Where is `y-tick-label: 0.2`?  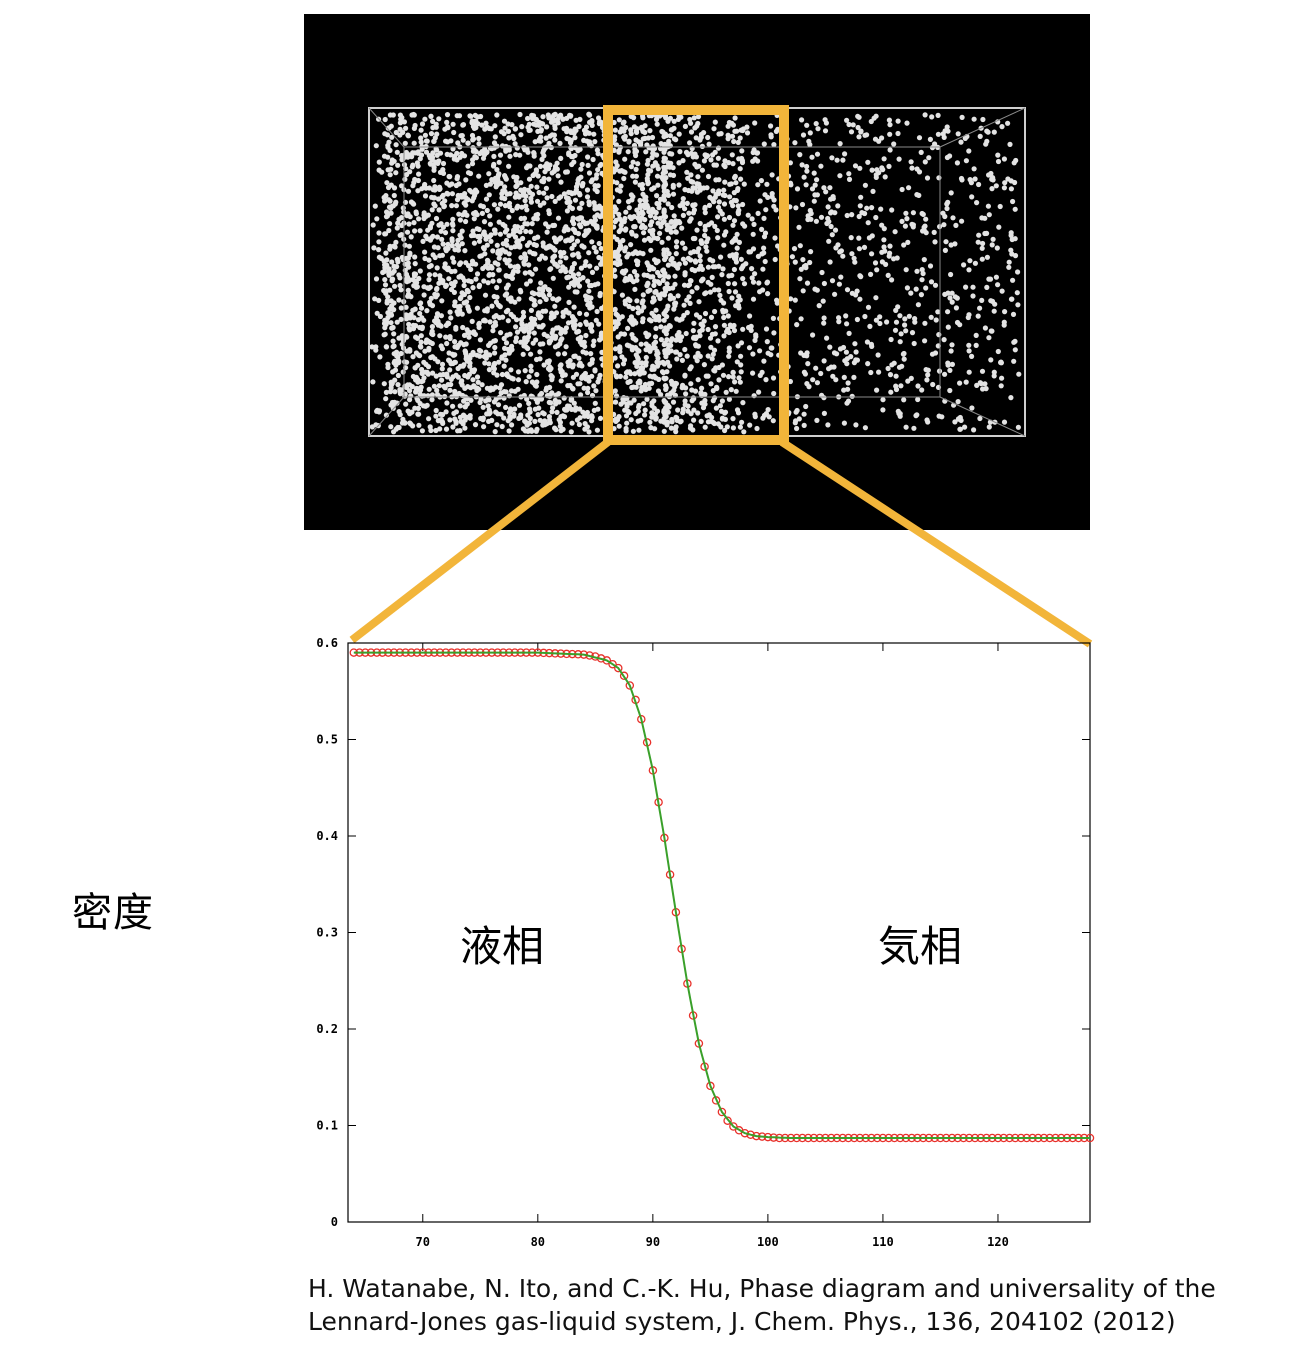 y-tick-label: 0.2 is located at coordinates (327, 1029).